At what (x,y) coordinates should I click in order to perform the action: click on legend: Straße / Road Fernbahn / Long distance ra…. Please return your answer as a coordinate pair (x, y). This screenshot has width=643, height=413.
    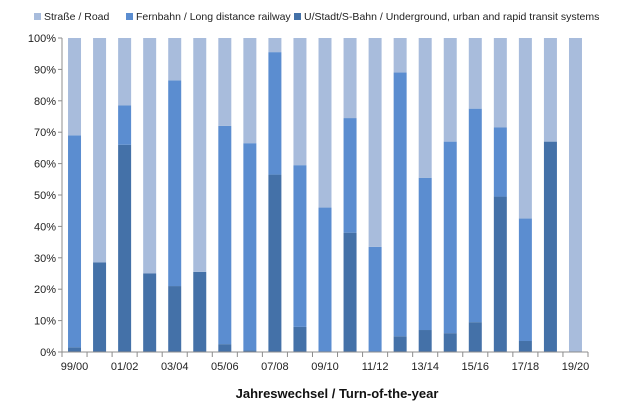
    Looking at the image, I should click on (316, 17).